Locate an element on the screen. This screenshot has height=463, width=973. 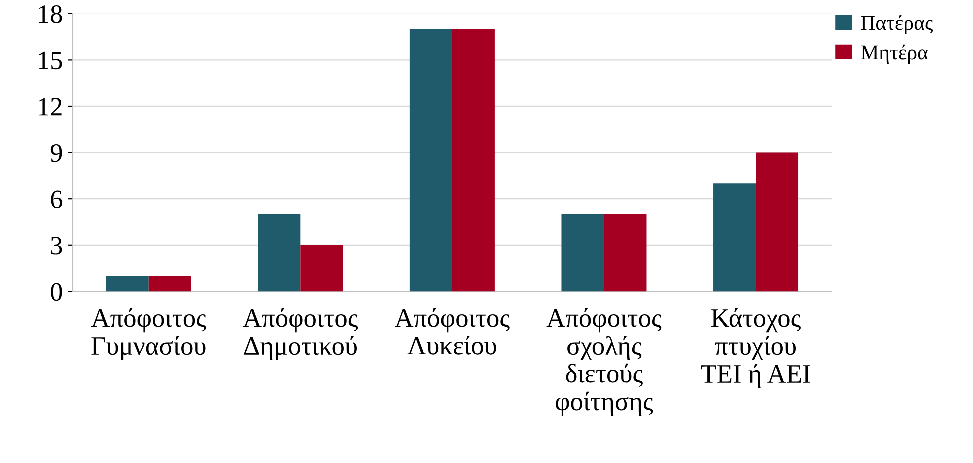
y-tick-label: 0 is located at coordinates (56, 292).